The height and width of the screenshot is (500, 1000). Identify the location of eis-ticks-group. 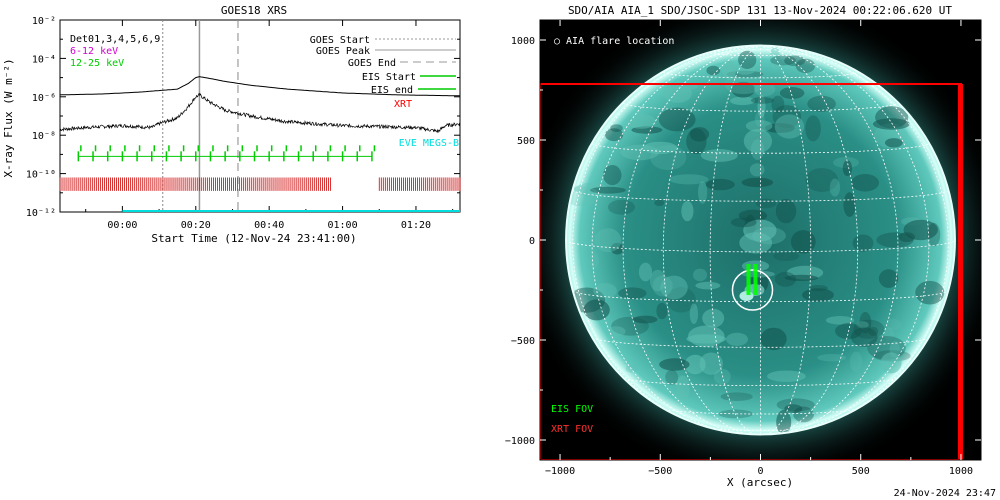
(226, 153).